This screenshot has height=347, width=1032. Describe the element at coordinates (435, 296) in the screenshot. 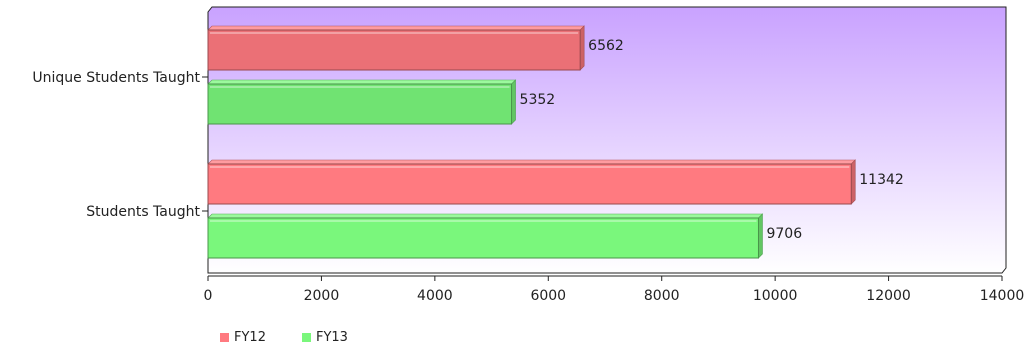

I see `x-tick-label: 4000` at that location.